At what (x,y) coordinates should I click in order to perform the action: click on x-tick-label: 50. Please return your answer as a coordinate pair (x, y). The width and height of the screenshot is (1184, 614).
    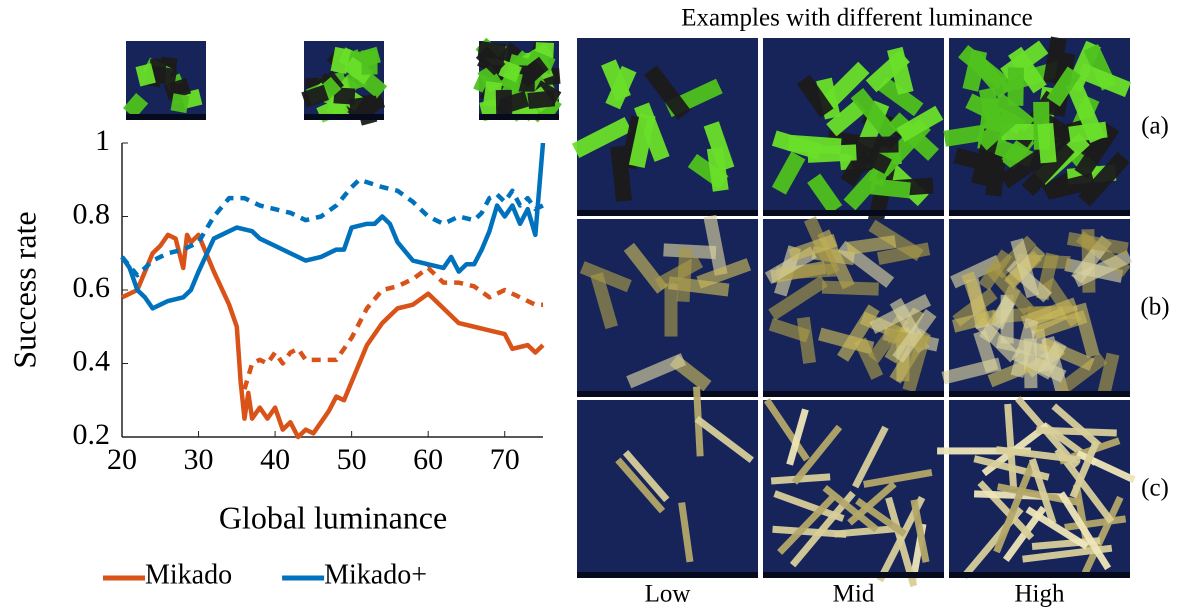
    Looking at the image, I should click on (352, 459).